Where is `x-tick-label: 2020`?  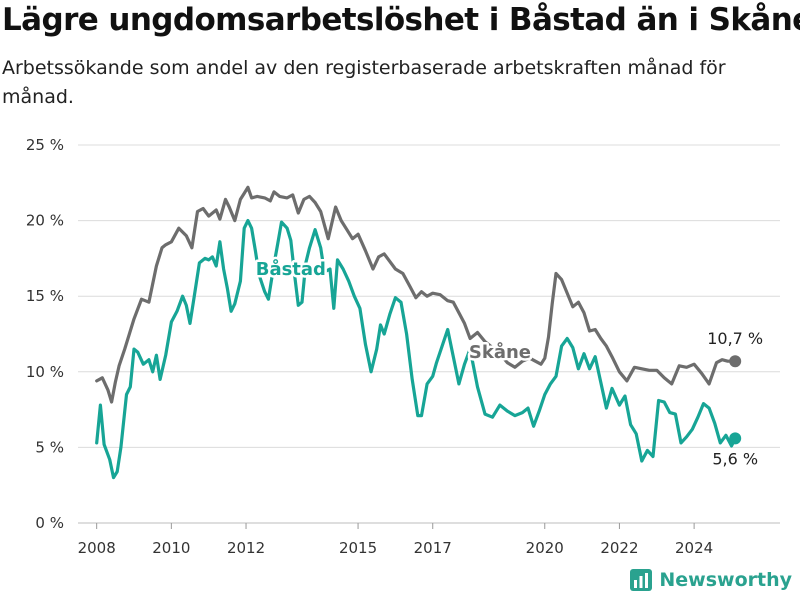 x-tick-label: 2020 is located at coordinates (545, 548).